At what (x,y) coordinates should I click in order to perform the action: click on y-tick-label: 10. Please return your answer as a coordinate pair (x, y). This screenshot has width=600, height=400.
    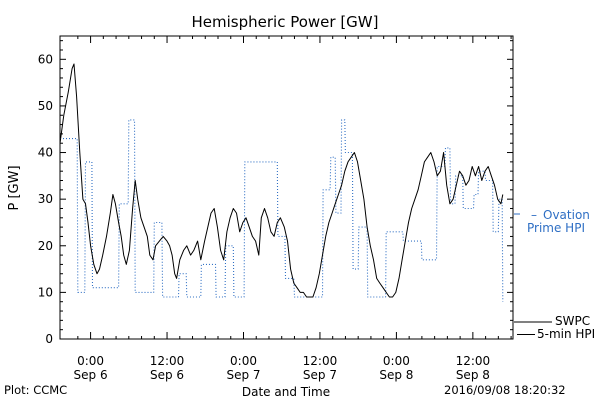
    Looking at the image, I should click on (45, 292).